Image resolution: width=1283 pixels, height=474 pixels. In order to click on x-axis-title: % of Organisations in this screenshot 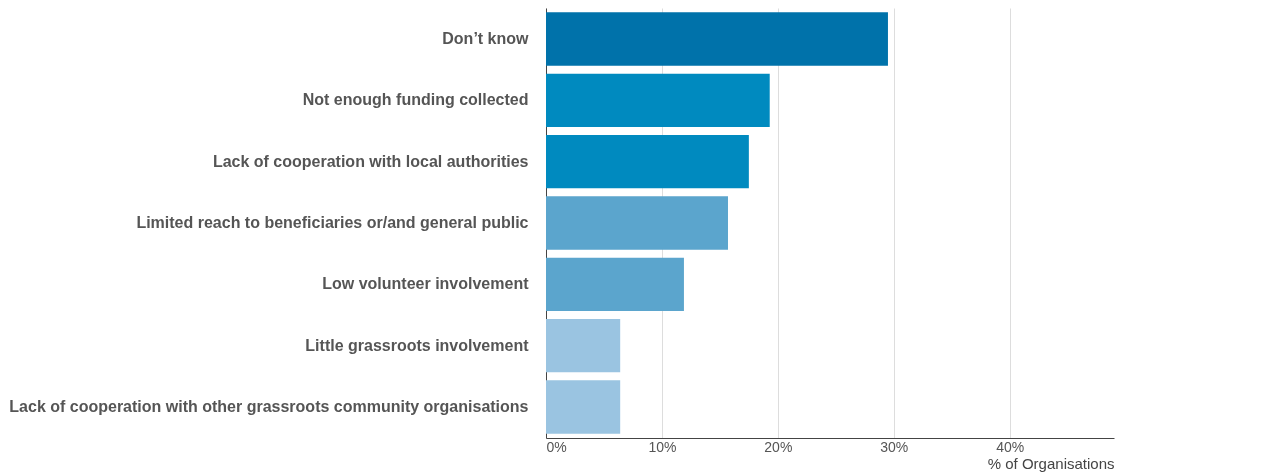, I will do `click(1051, 463)`.